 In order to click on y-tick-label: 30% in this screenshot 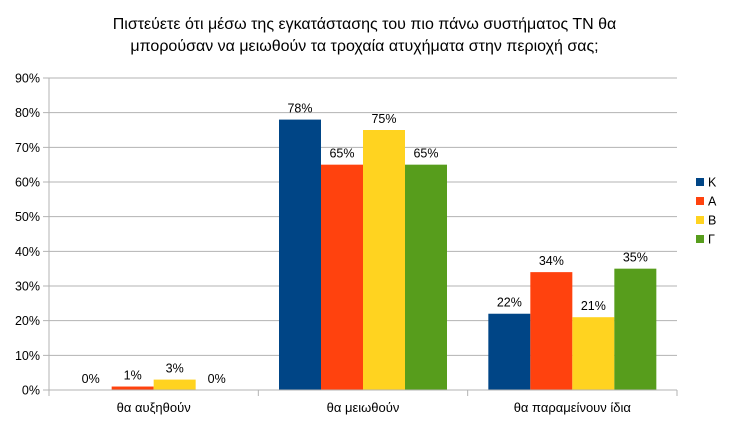, I will do `click(27, 287)`.